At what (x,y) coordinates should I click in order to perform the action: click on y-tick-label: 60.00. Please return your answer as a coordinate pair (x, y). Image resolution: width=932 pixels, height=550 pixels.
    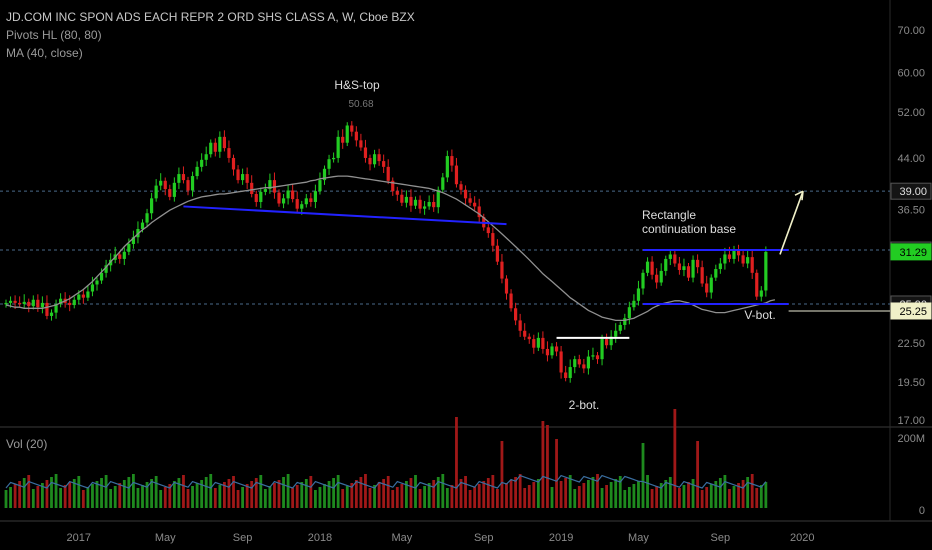
    Looking at the image, I should click on (911, 73).